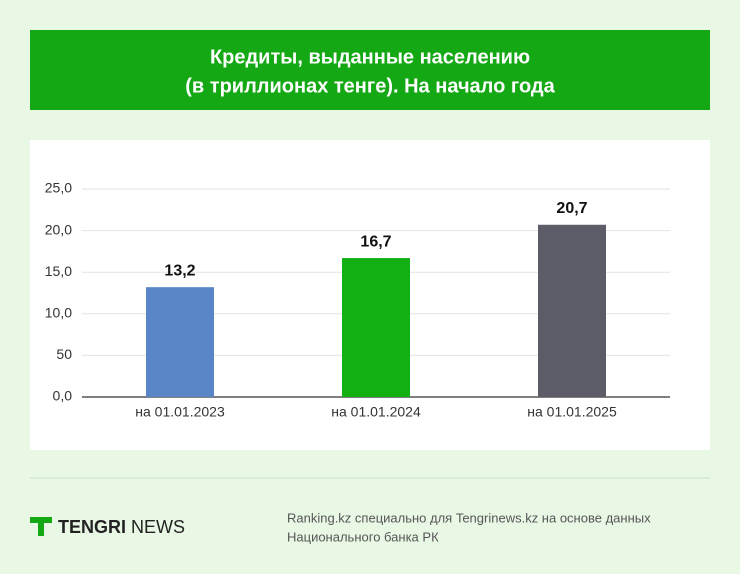 This screenshot has height=574, width=740. I want to click on y-tick-label: 10,0, so click(58, 313).